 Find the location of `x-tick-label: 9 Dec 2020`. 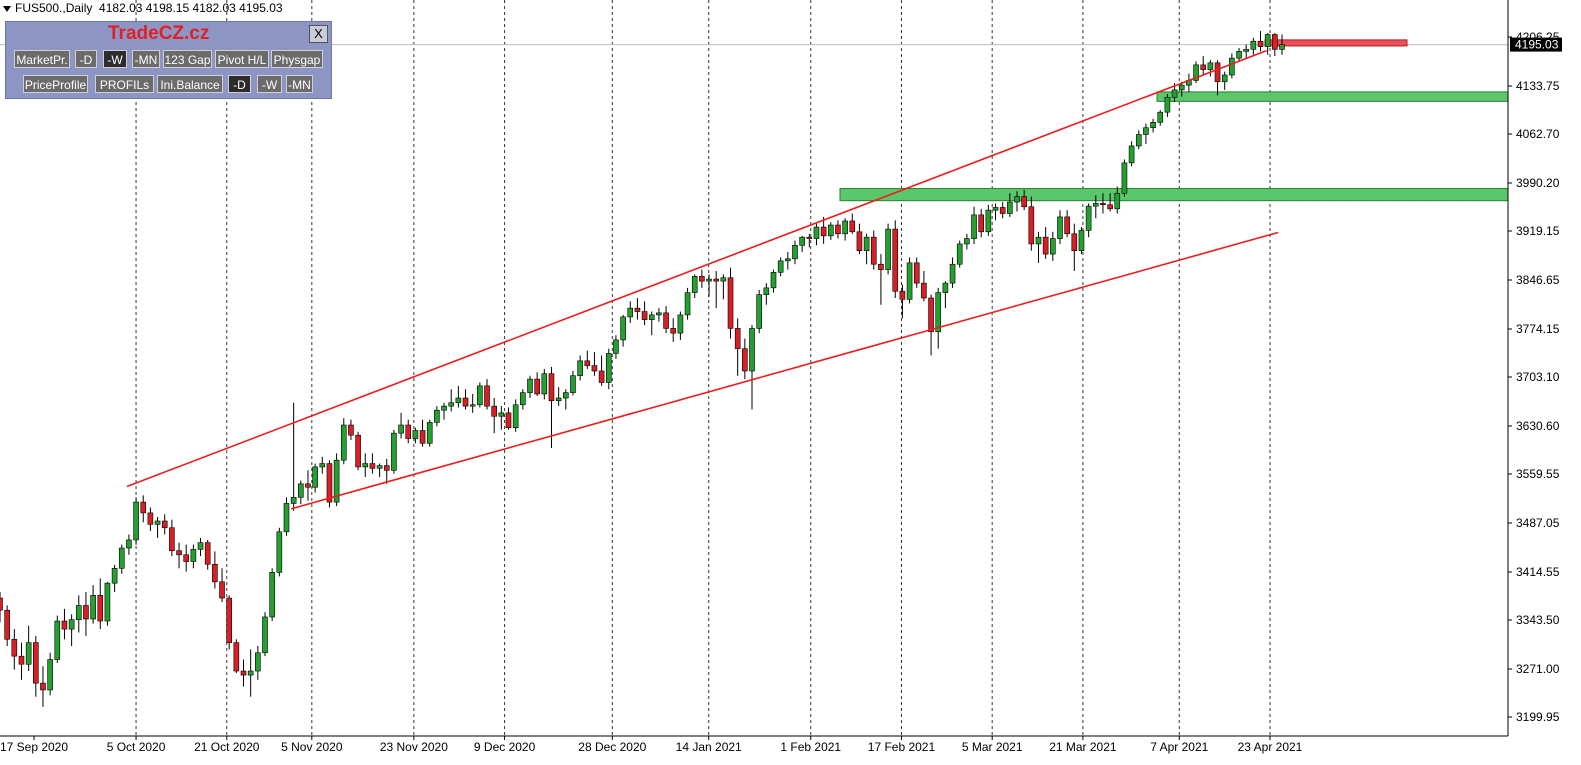

x-tick-label: 9 Dec 2020 is located at coordinates (505, 747).